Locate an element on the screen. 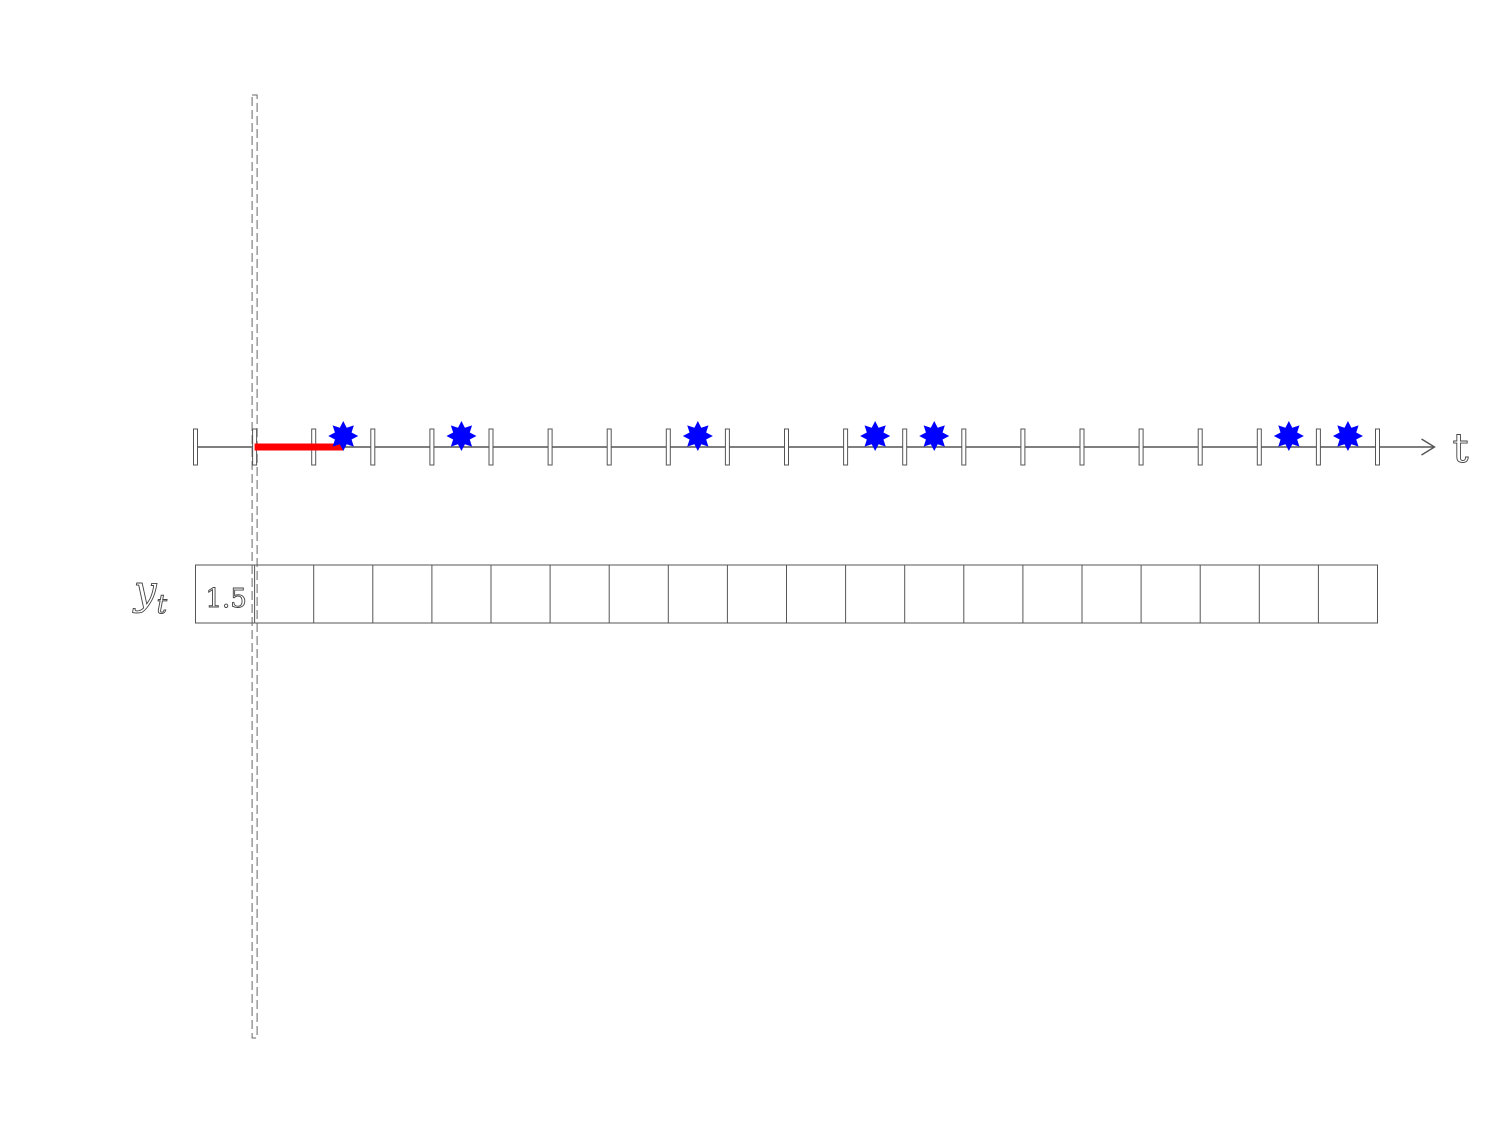 This screenshot has height=1134, width=1512. time-axis: t is located at coordinates (831, 449).